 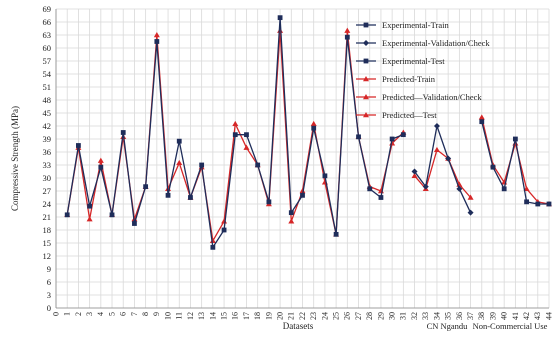 I want to click on y-tick-label: 51, so click(x=47, y=87).